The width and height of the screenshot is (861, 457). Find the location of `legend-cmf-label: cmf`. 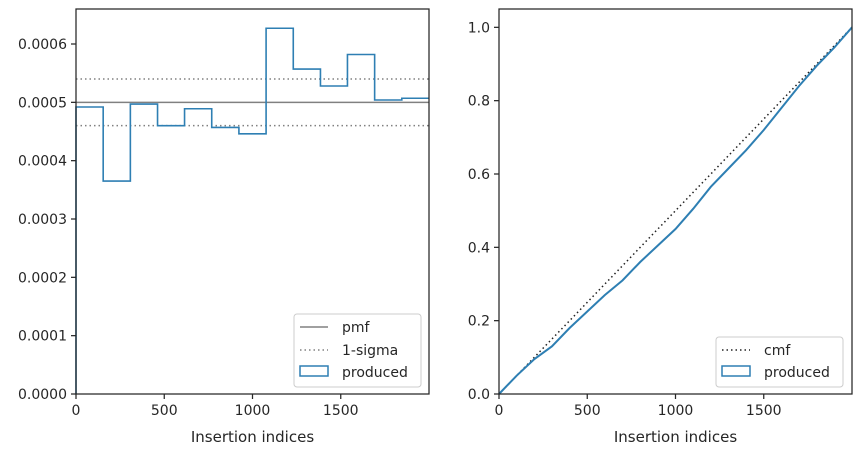

legend-cmf-label: cmf is located at coordinates (777, 351).